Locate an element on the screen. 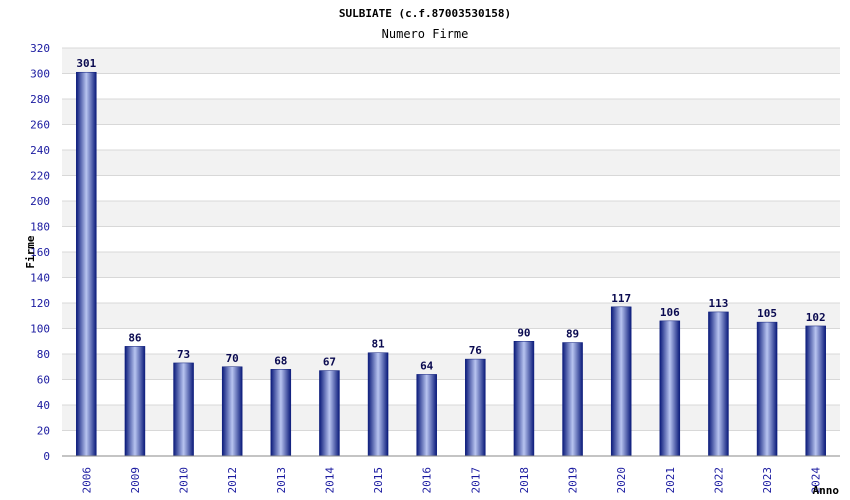 This screenshot has width=850, height=500. y-tick-label: 140 is located at coordinates (40, 278).